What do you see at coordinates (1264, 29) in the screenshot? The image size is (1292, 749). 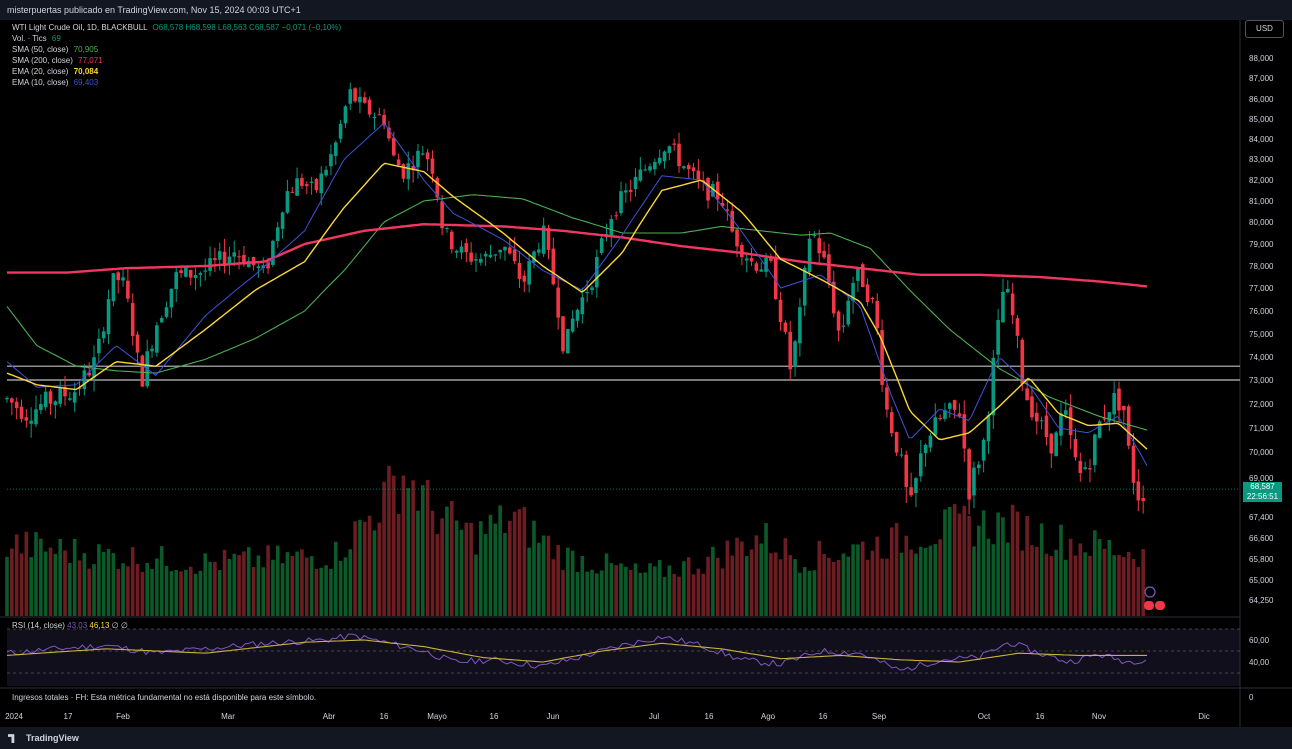 I see `currency-button: USD` at bounding box center [1264, 29].